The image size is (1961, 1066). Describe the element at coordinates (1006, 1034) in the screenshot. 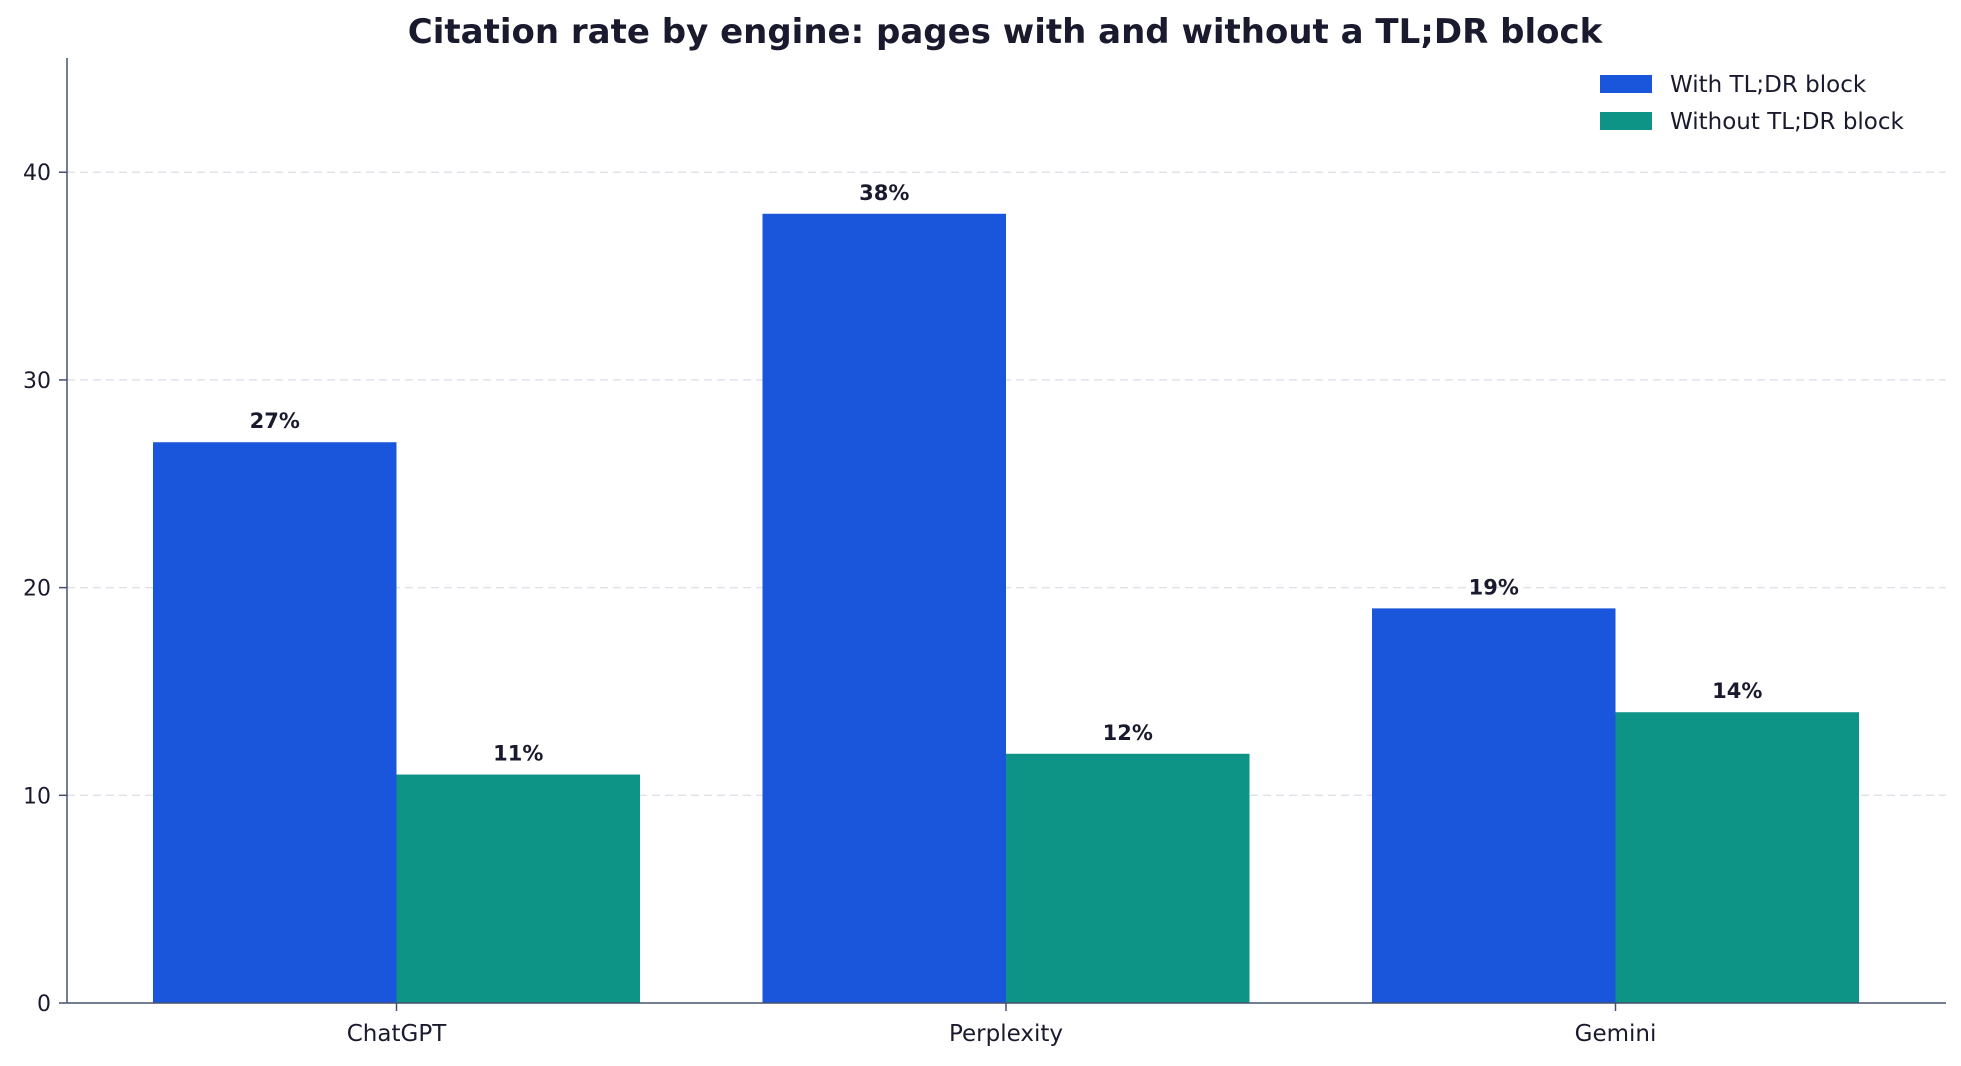

I see `x-tick-label: Perplexity` at that location.